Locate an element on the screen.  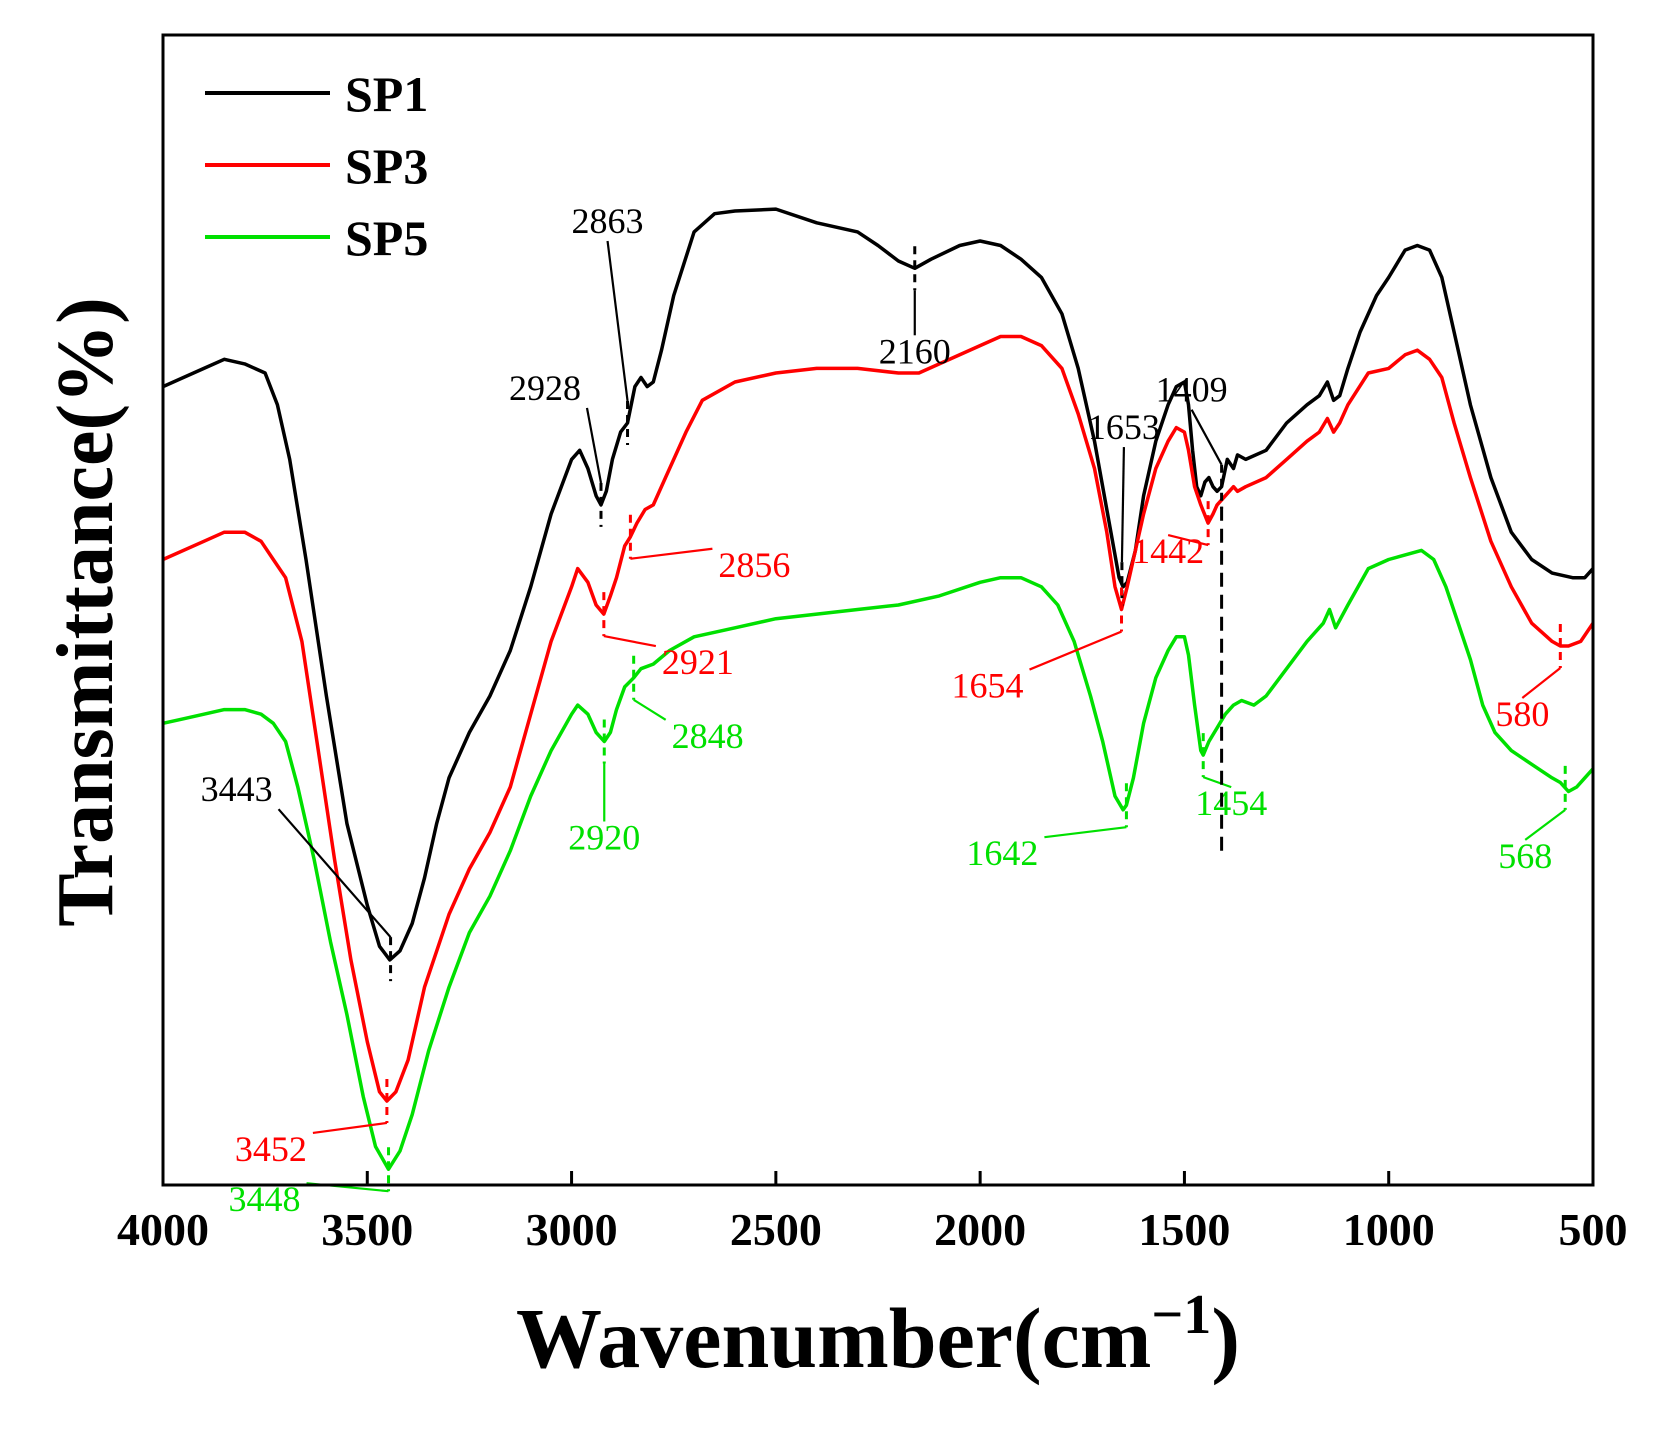
peak-annotation-sp5-2848: 2848 is located at coordinates (688, 705).